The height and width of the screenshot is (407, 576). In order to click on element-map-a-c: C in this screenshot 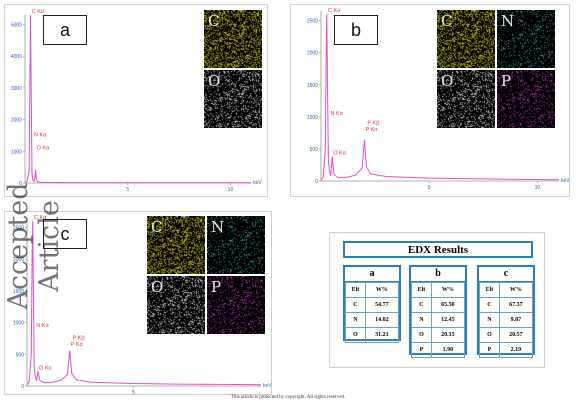, I will do `click(233, 39)`.